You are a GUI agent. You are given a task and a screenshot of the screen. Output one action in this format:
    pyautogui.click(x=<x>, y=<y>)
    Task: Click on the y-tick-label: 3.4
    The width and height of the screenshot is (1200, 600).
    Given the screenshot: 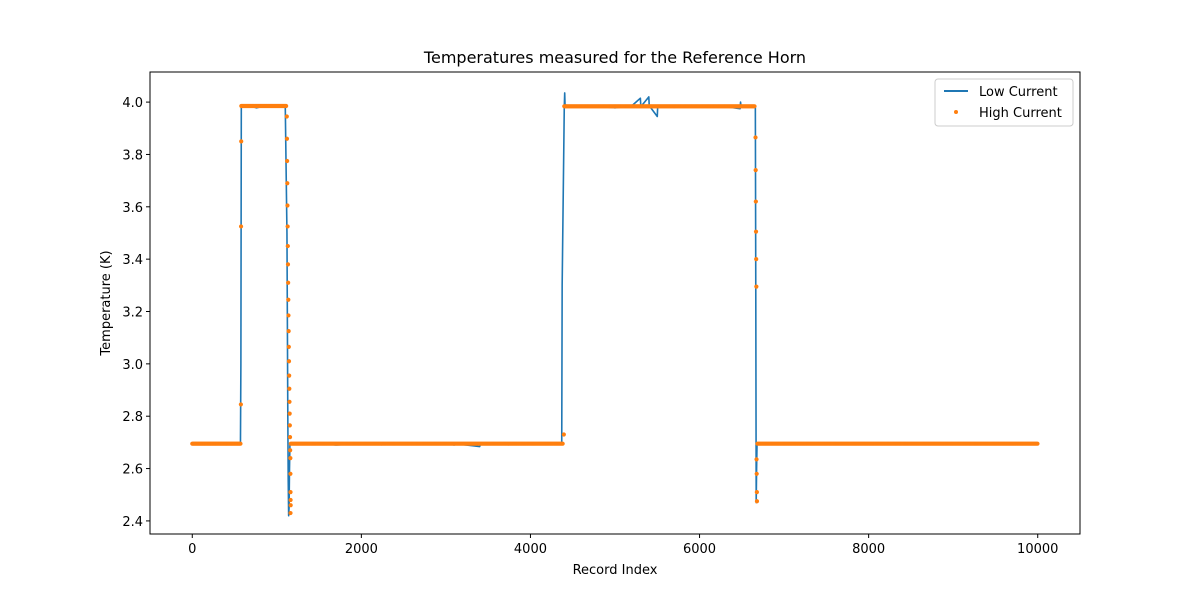 What is the action you would take?
    pyautogui.click(x=132, y=260)
    